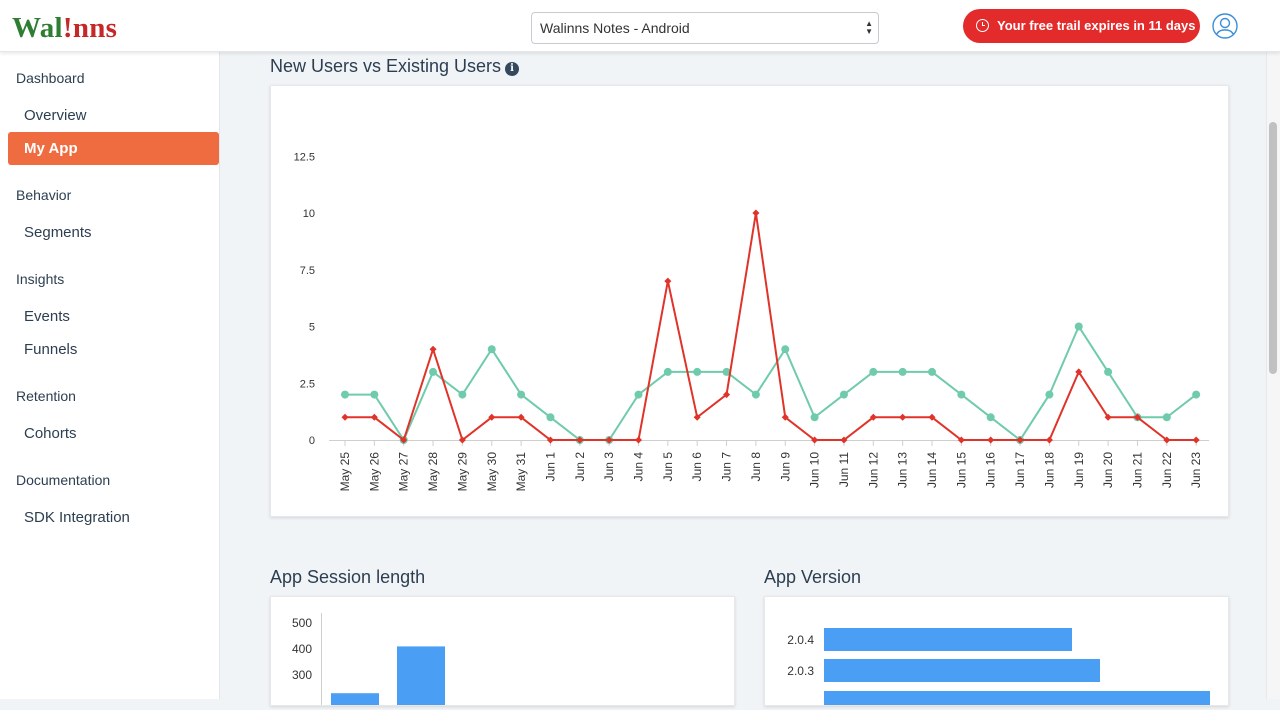 The image size is (1280, 710). Describe the element at coordinates (1225, 26) in the screenshot. I see `user-icon` at that location.